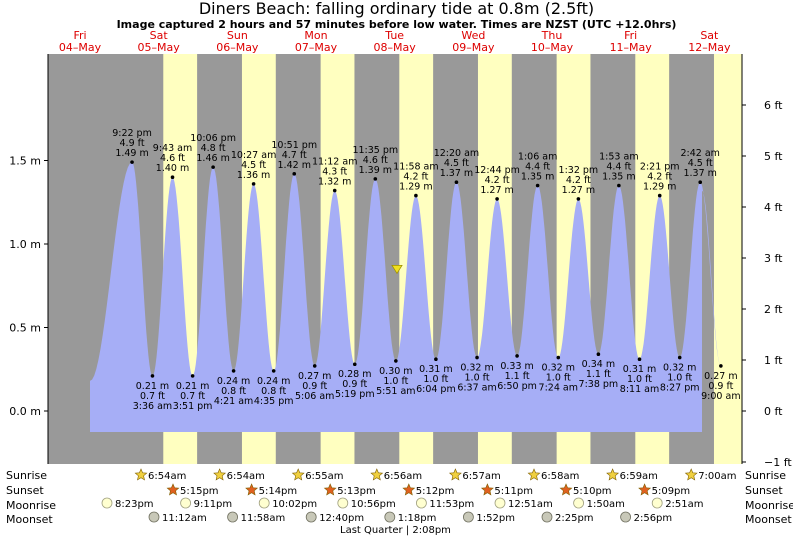 The width and height of the screenshot is (793, 539). I want to click on sunset-row-label-left: Sunset, so click(25, 490).